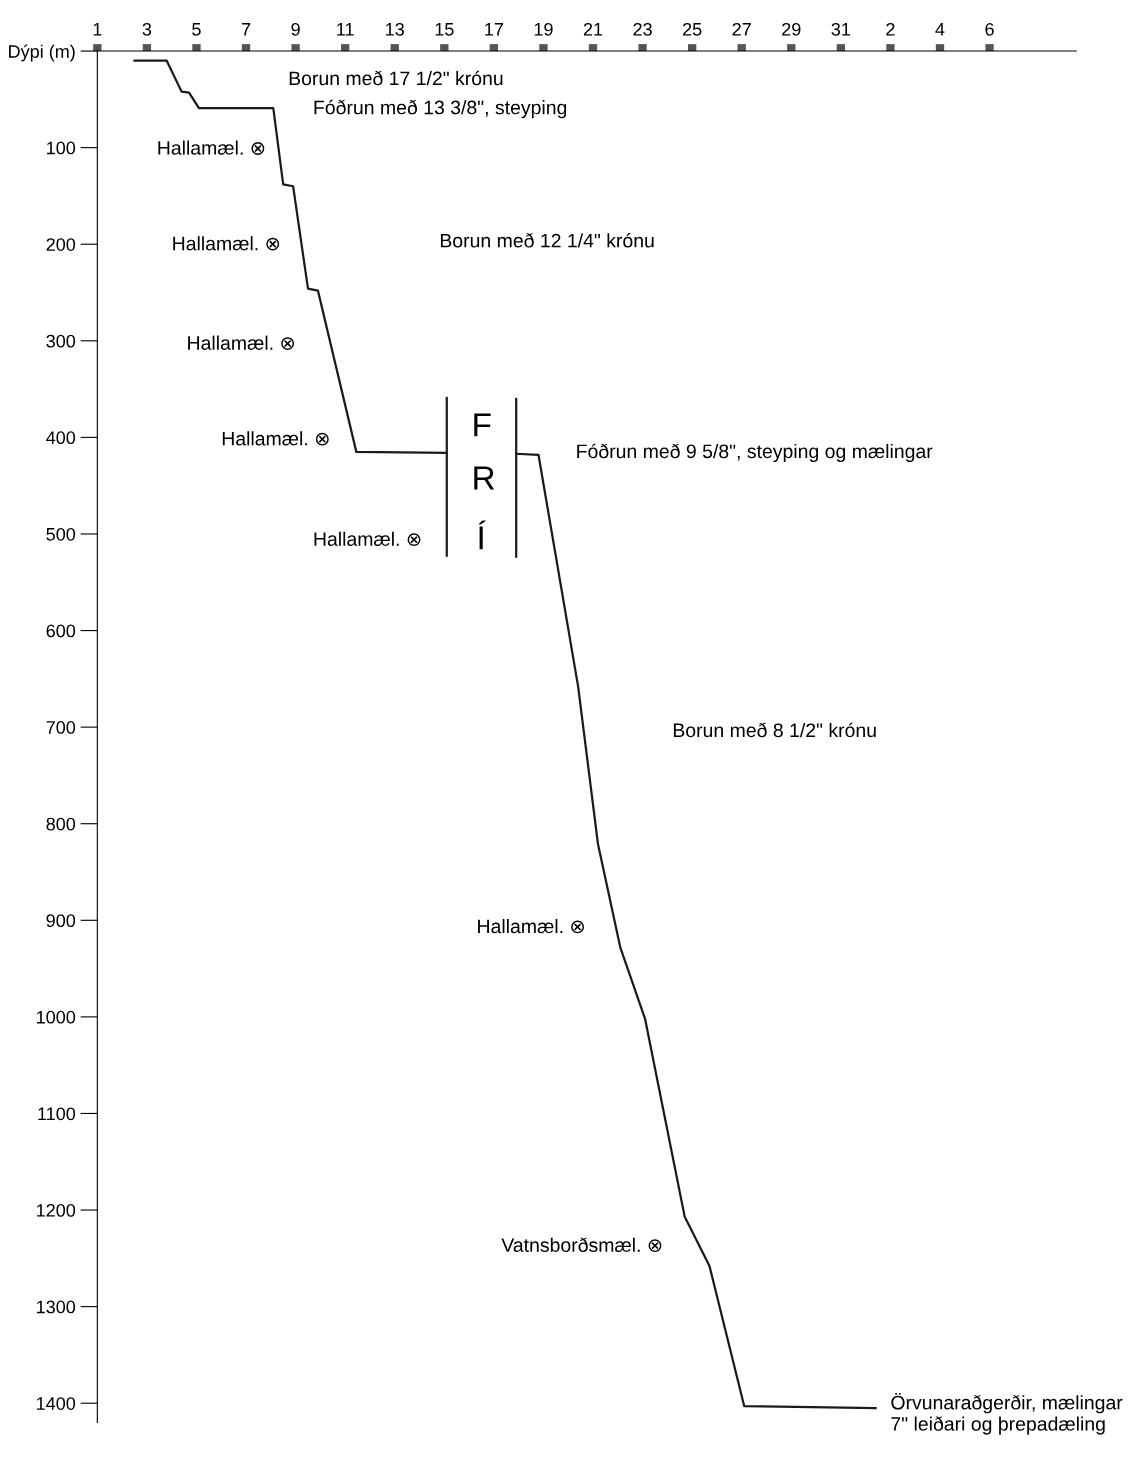  Describe the element at coordinates (581, 1245) in the screenshot. I see `annotation: Vatnsborðsmæl. ⊗` at that location.